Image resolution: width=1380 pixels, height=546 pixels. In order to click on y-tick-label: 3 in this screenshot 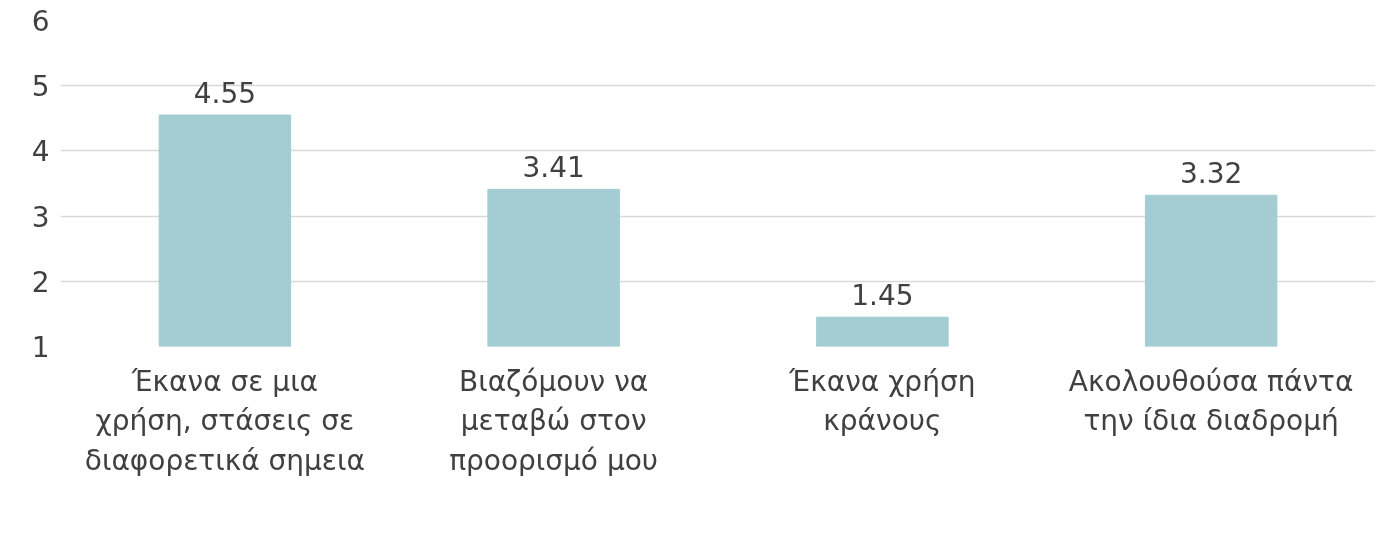, I will do `click(40, 217)`.